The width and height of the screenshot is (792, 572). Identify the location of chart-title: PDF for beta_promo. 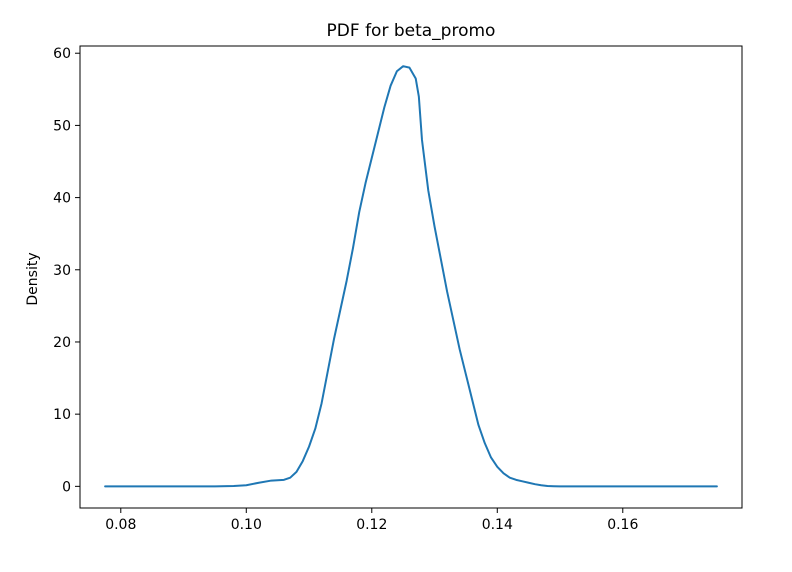
(411, 31).